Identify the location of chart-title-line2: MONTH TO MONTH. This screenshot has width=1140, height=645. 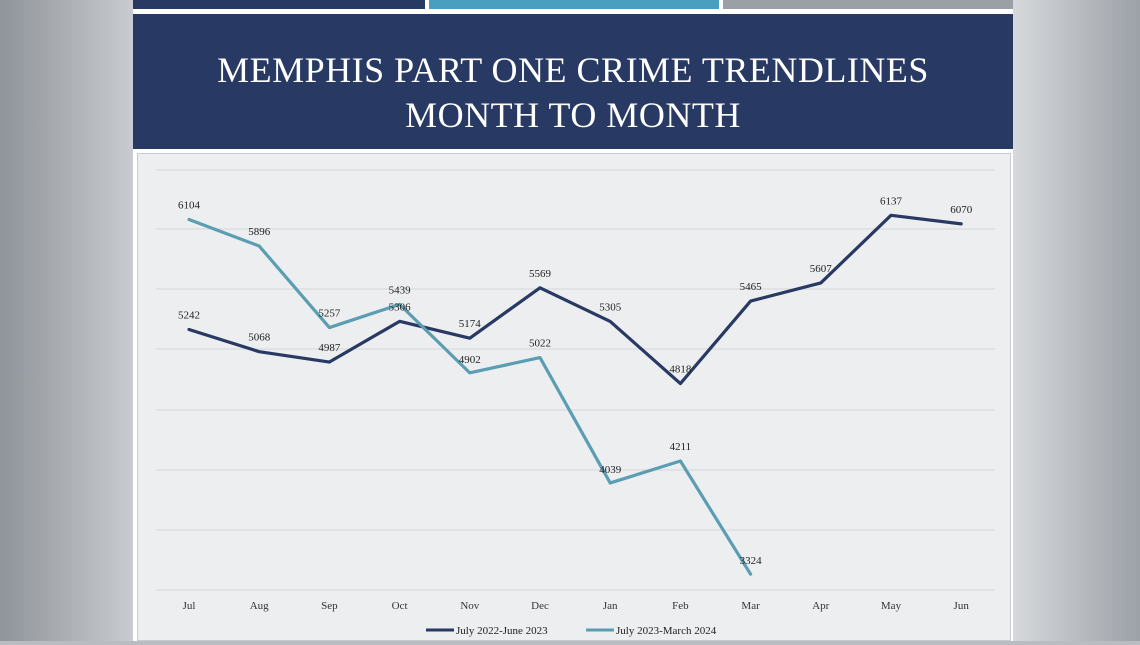
(573, 115).